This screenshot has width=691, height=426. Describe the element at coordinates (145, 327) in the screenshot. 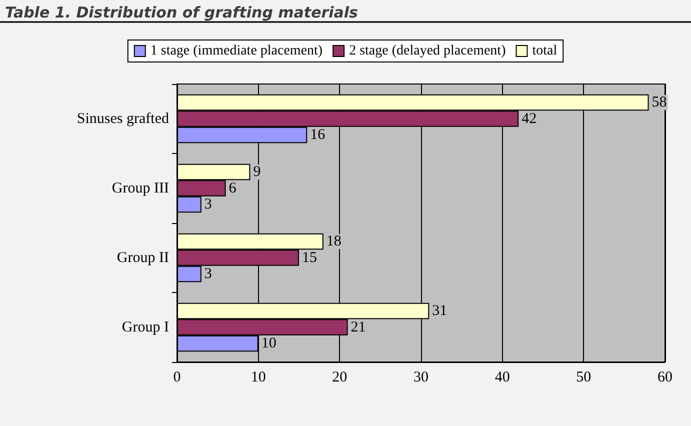

I see `y-tick-label: Group I` at that location.